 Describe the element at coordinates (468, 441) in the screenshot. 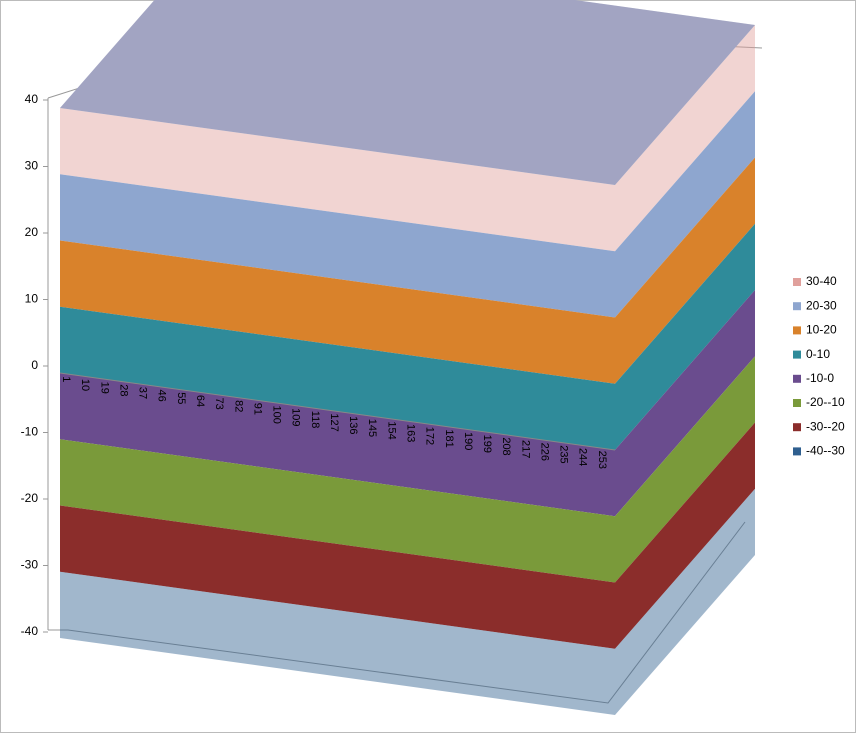

I see `x-tick-label: 190` at that location.